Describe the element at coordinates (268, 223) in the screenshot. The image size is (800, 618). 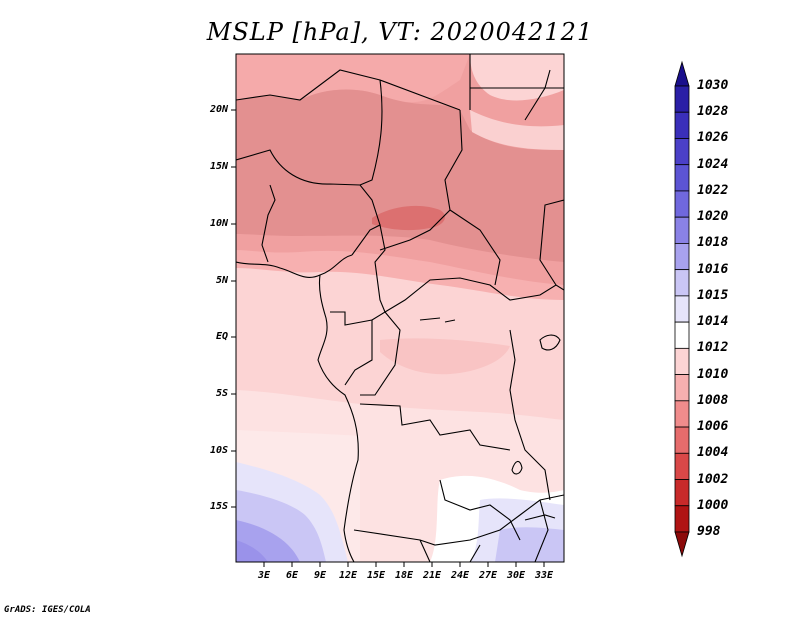
I see `border-benin` at that location.